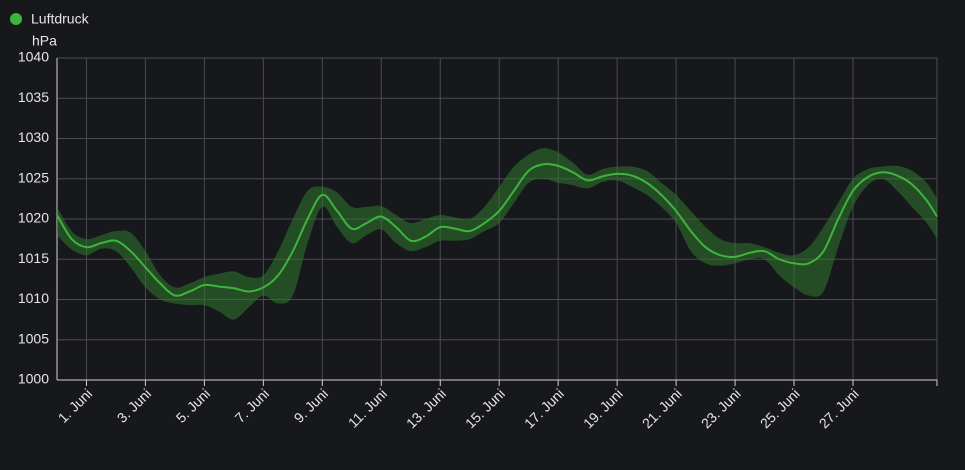 The width and height of the screenshot is (965, 470). What do you see at coordinates (60, 19) in the screenshot?
I see `legend-label: Luftdruck` at bounding box center [60, 19].